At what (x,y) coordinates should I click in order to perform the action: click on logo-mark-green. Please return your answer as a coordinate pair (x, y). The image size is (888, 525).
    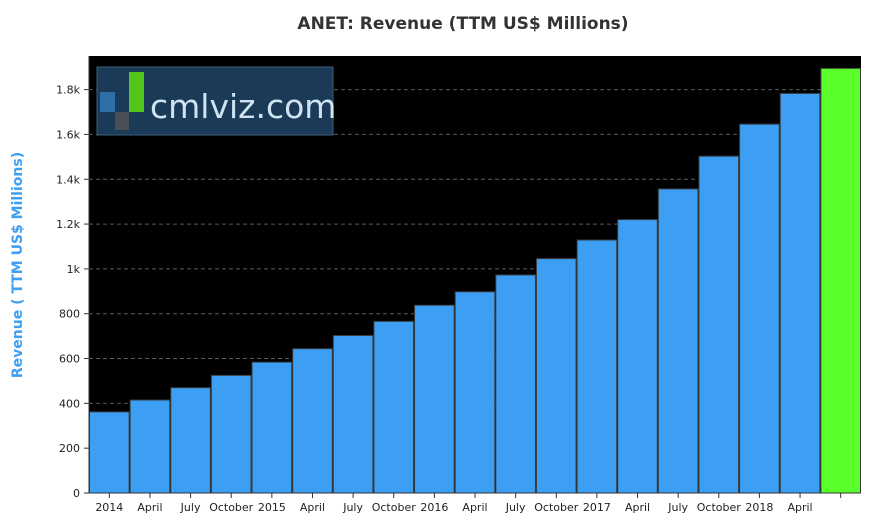
    Looking at the image, I should click on (136, 92).